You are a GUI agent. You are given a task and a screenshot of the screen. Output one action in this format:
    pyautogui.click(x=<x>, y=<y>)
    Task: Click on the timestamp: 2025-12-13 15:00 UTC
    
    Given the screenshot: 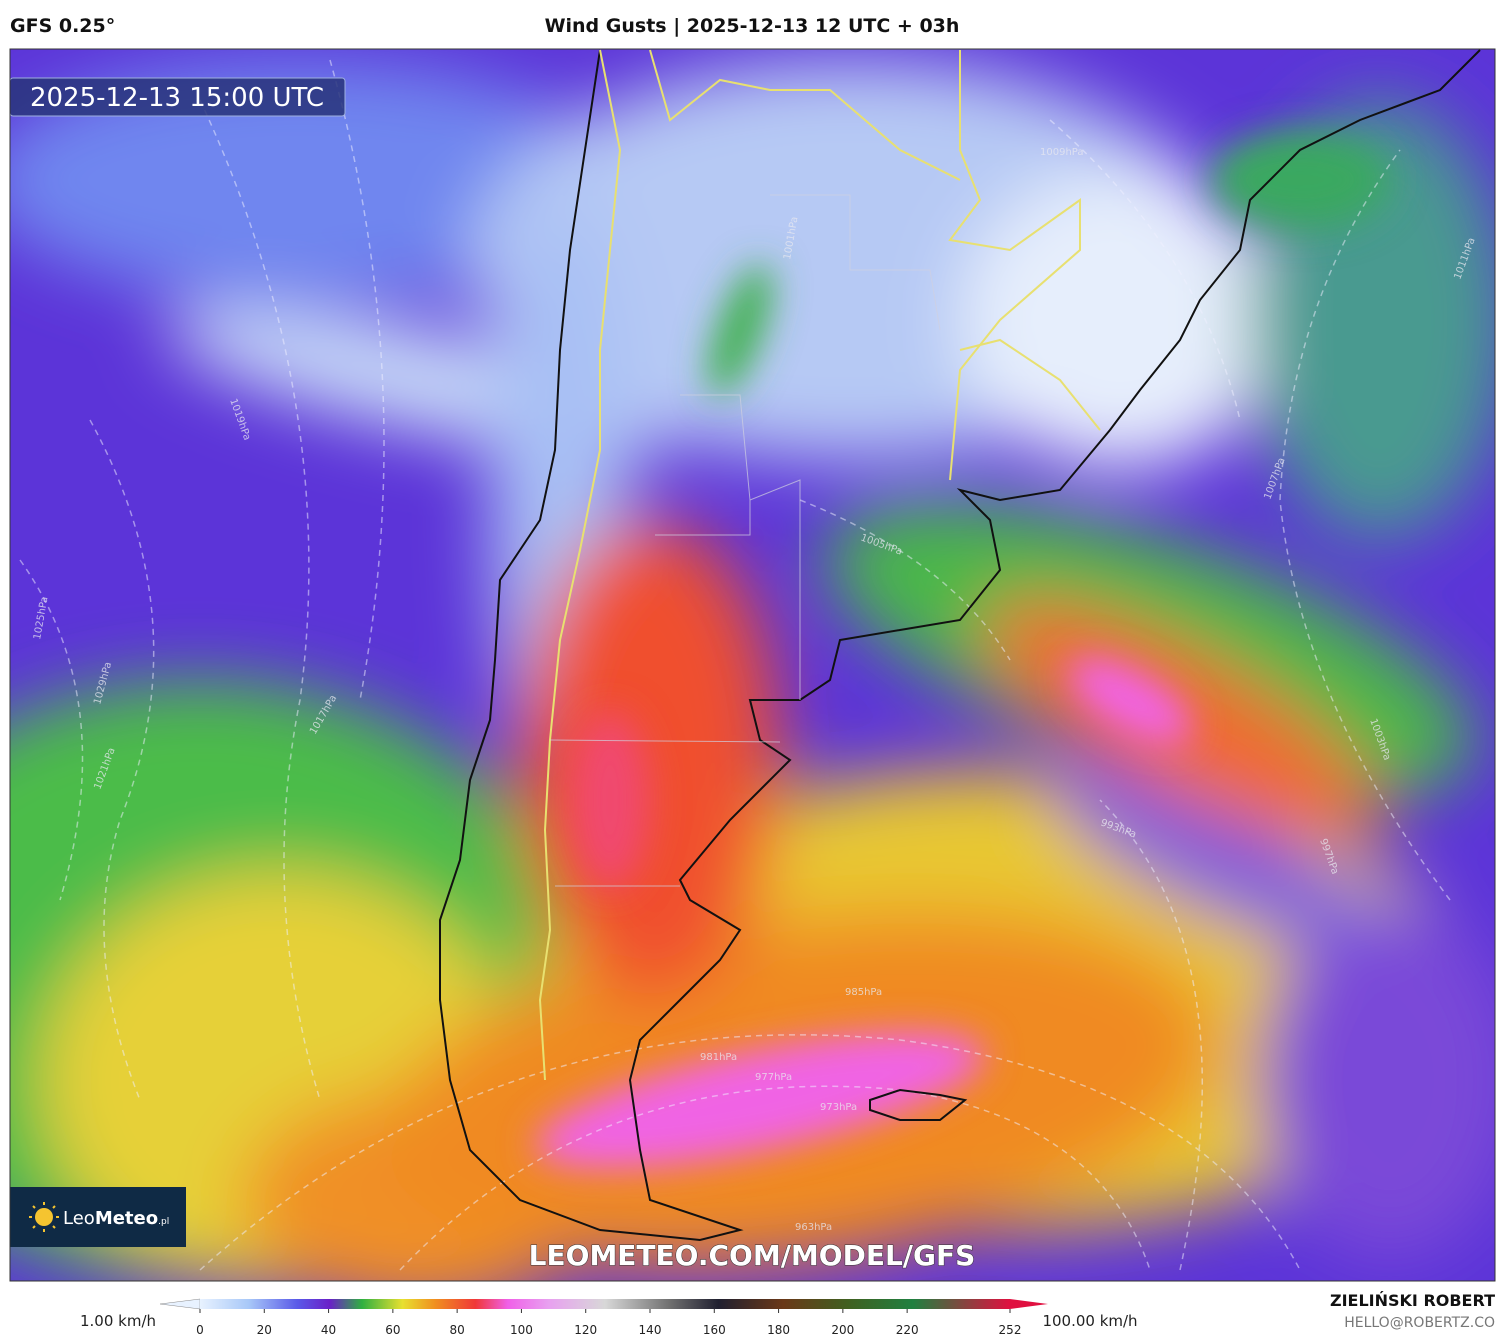 What is the action you would take?
    pyautogui.click(x=177, y=98)
    